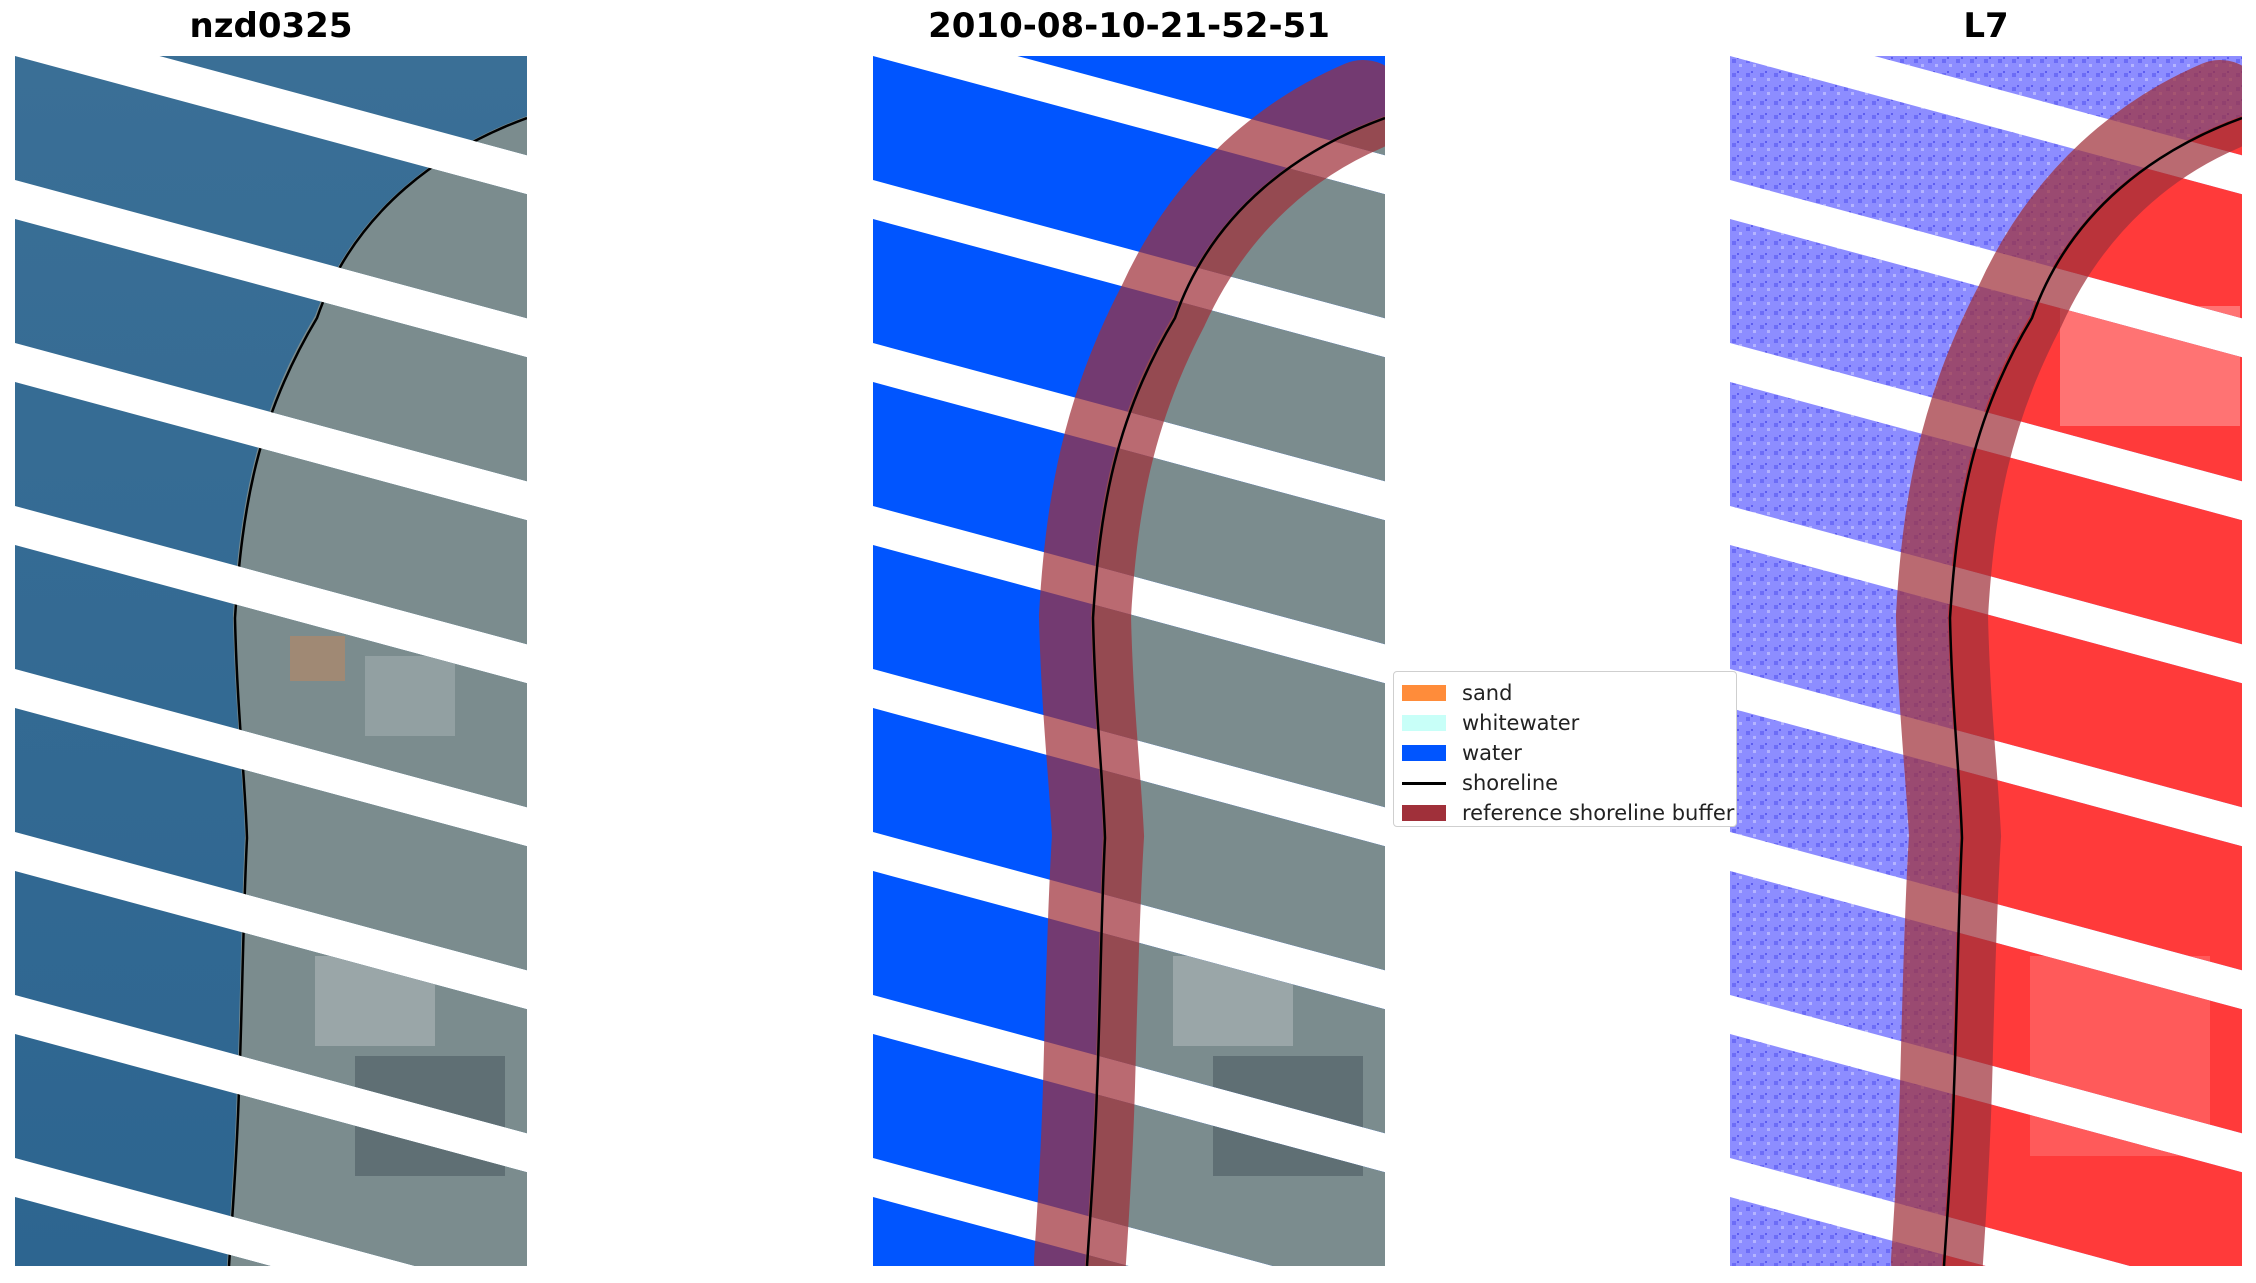  Describe the element at coordinates (1521, 723) in the screenshot. I see `legend-label: whitewater` at that location.